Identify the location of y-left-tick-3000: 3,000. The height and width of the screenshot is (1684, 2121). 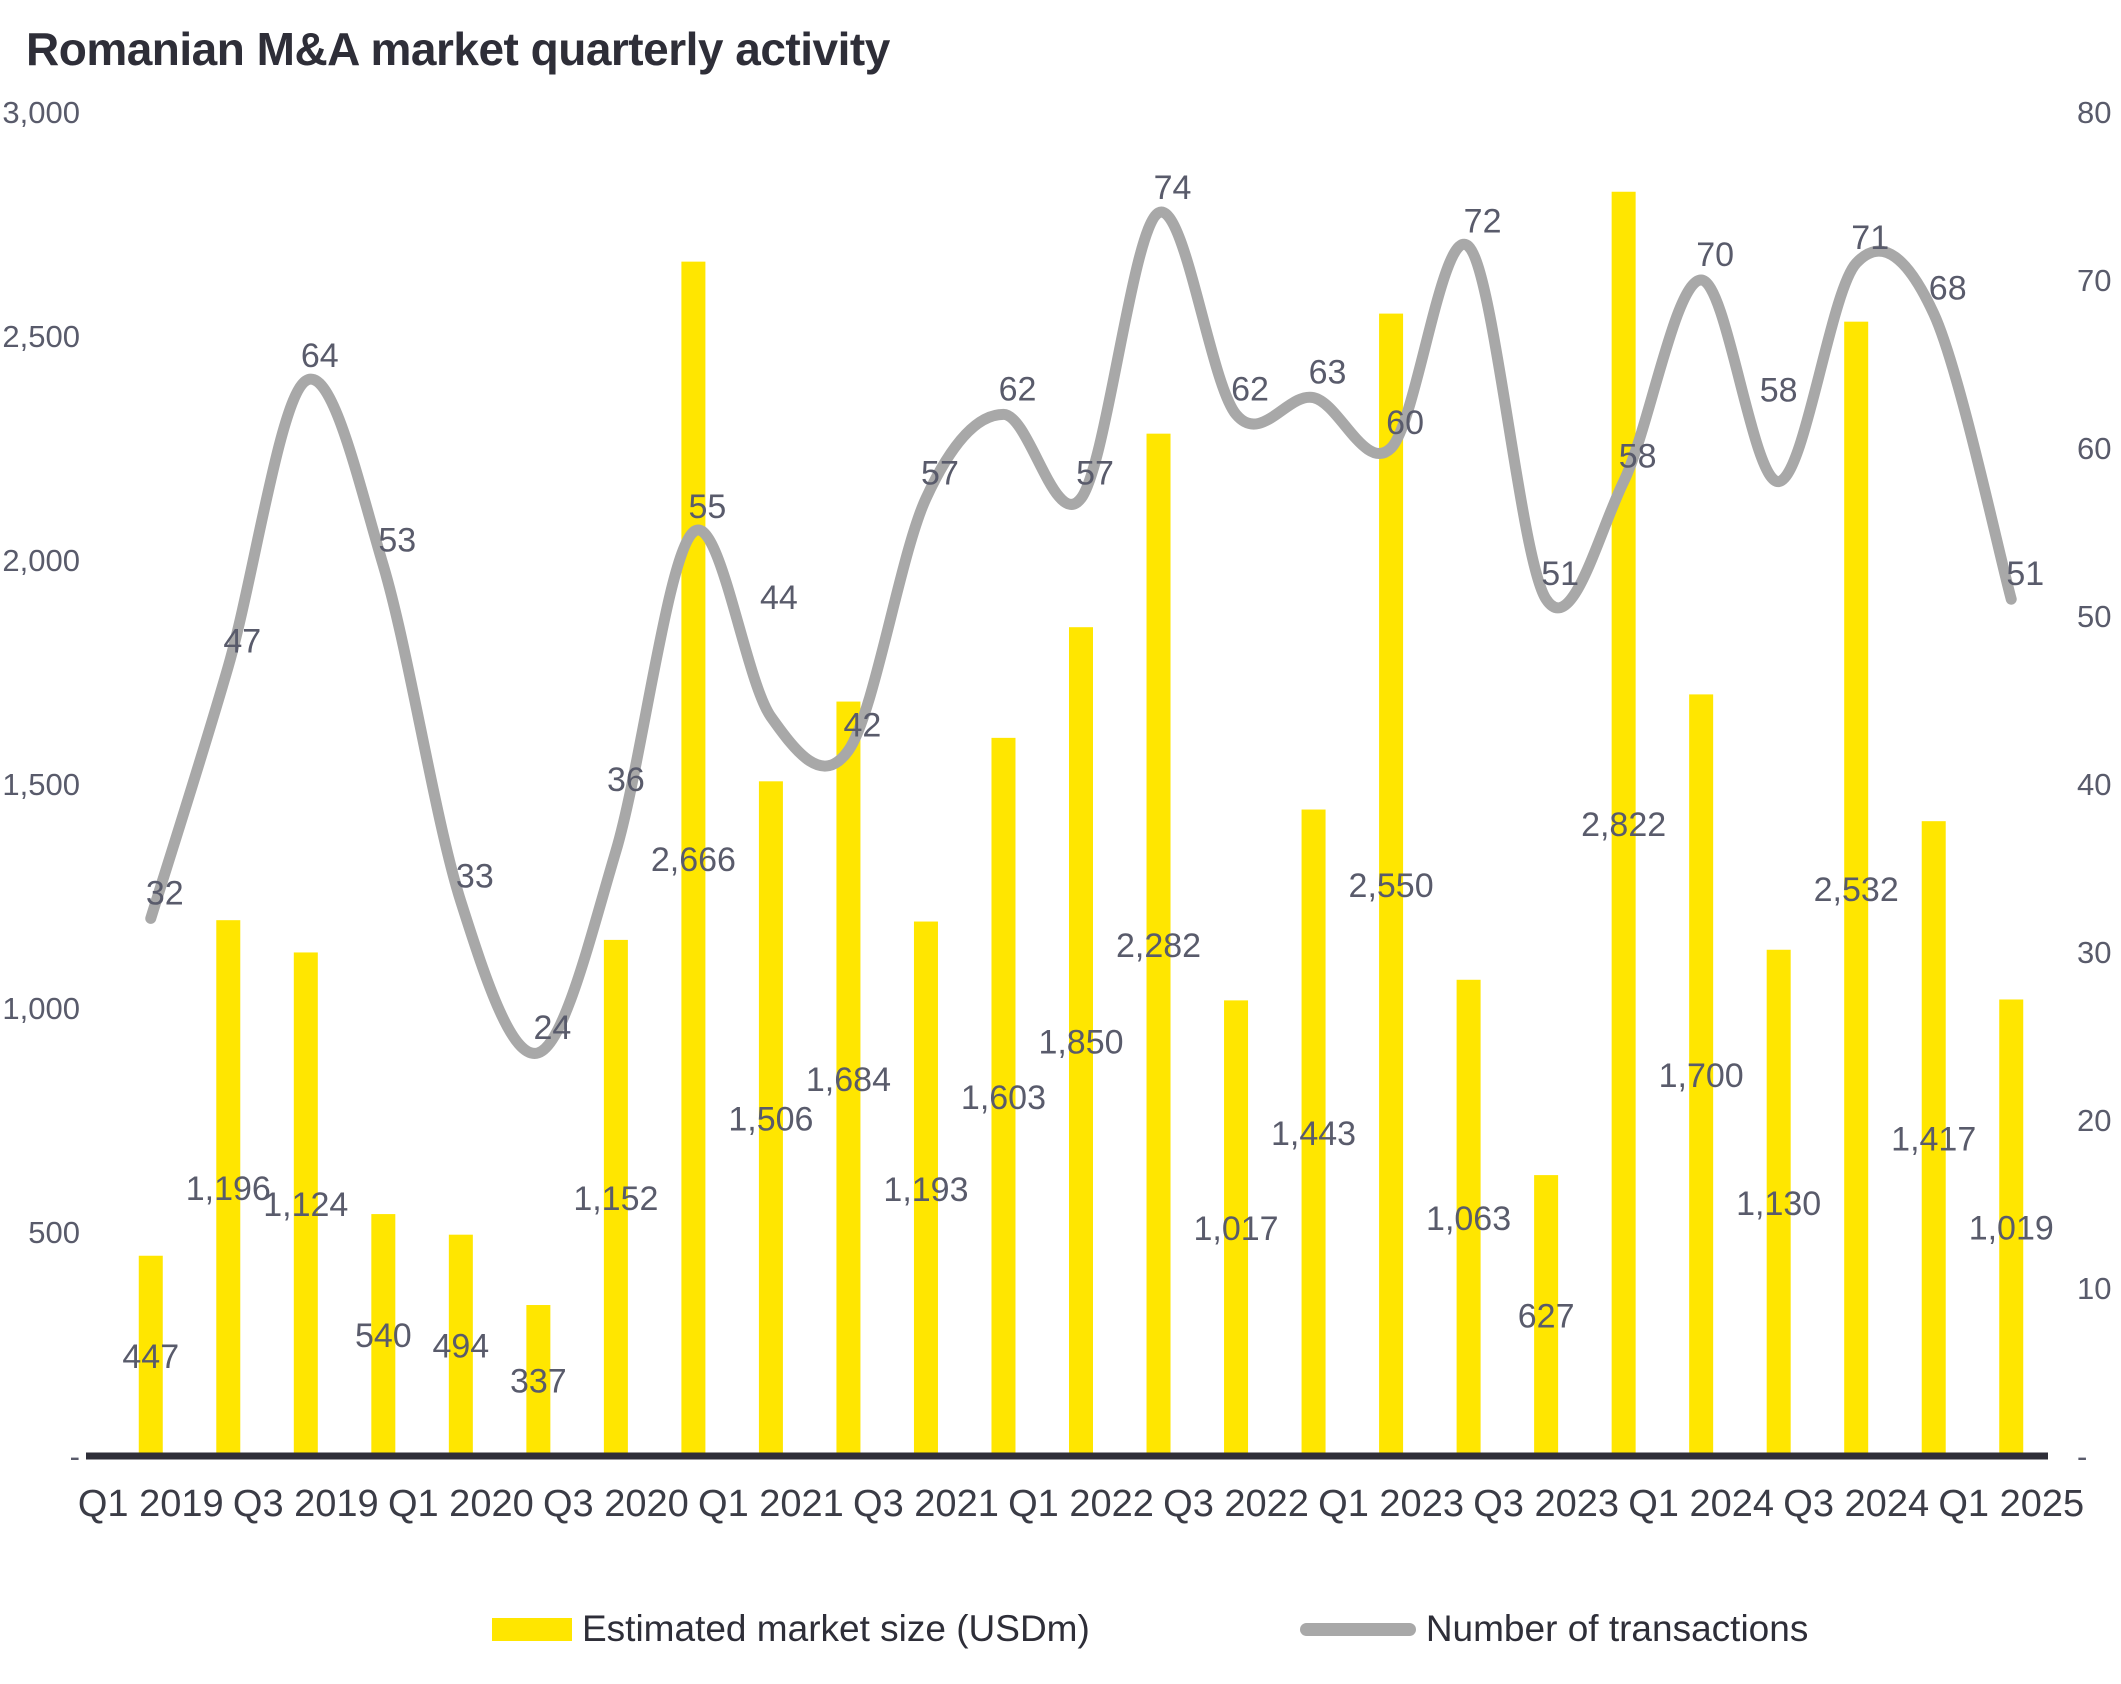
(41, 112).